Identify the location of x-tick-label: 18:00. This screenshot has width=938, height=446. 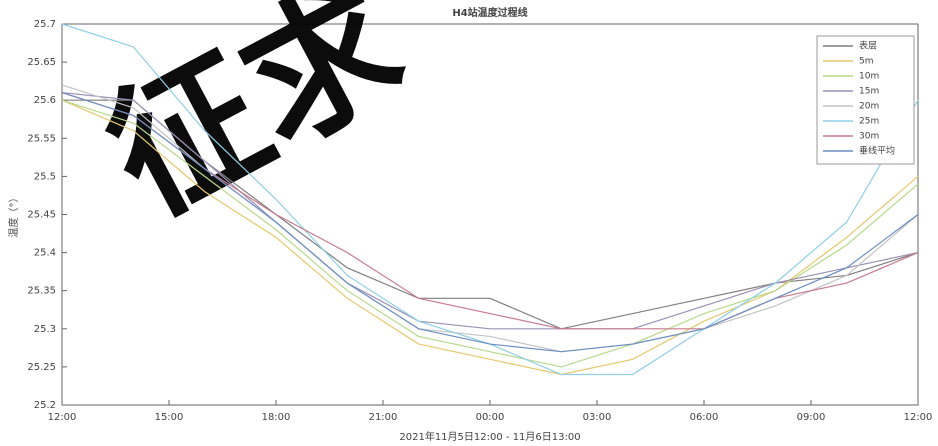
(276, 417).